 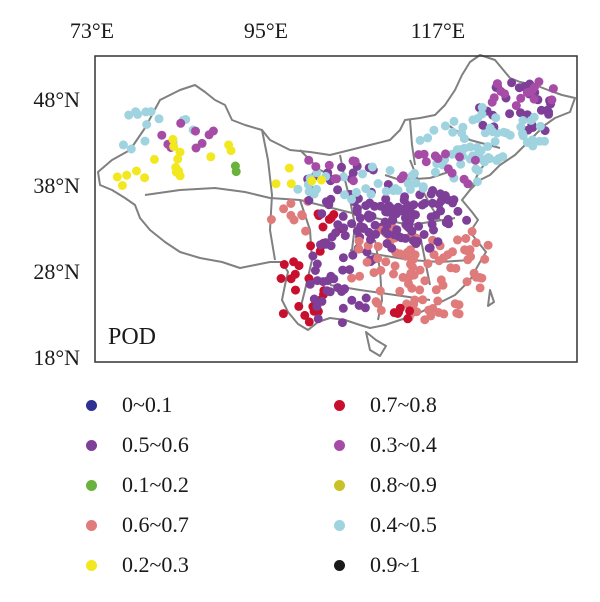 What do you see at coordinates (266, 30) in the screenshot?
I see `x-tick-95e: 95°E` at bounding box center [266, 30].